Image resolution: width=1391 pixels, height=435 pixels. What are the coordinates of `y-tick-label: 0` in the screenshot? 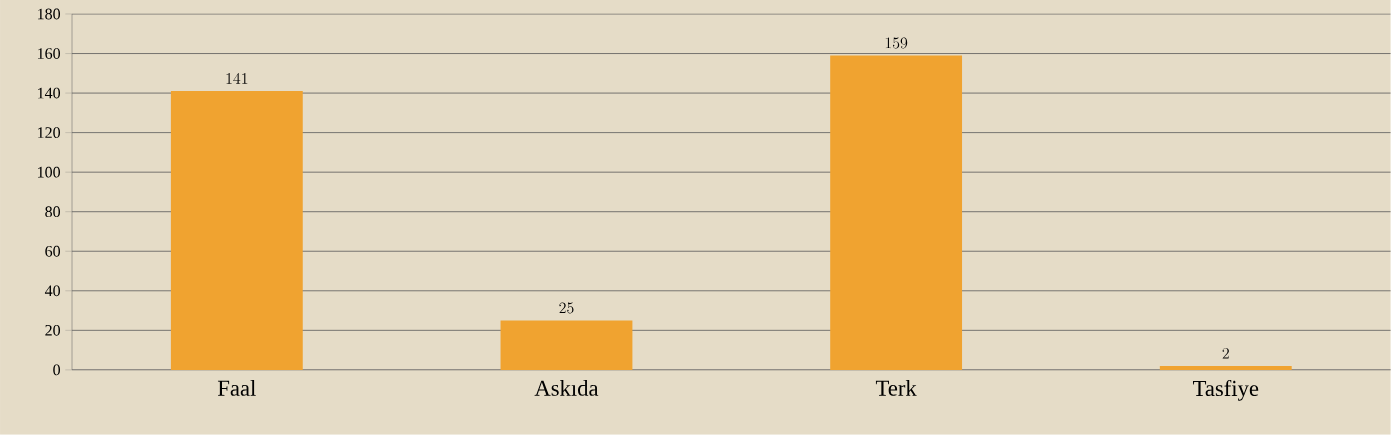 It's located at (57, 370).